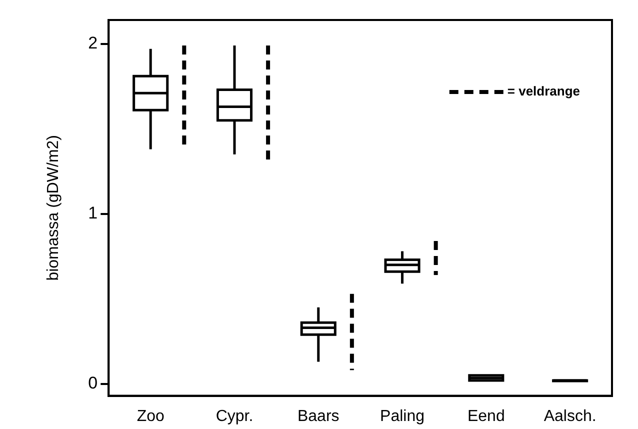  What do you see at coordinates (402, 416) in the screenshot?
I see `x-tick-label: Paling` at bounding box center [402, 416].